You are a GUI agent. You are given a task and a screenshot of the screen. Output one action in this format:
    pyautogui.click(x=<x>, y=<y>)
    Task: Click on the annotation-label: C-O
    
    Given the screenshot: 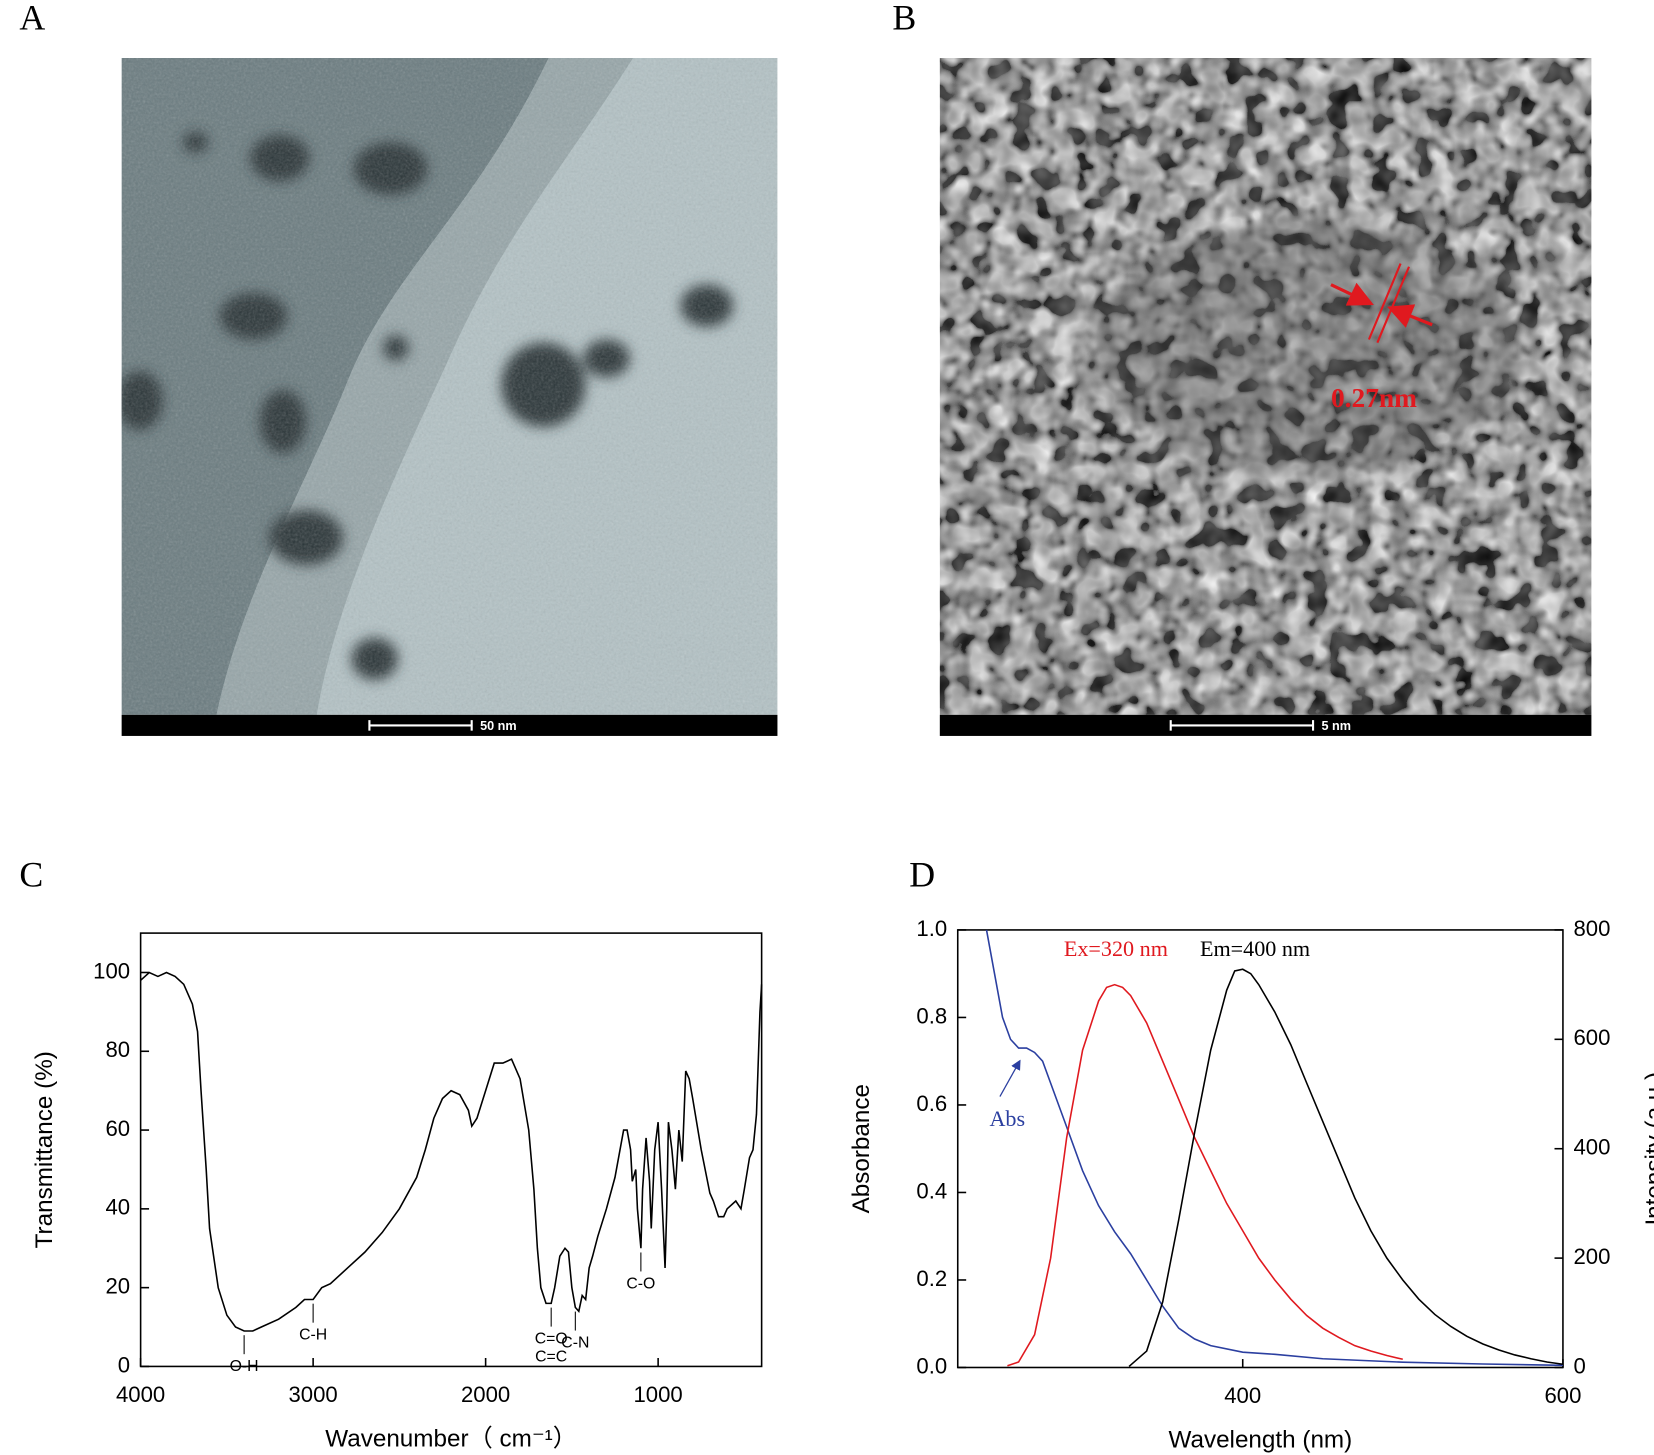 What is the action you would take?
    pyautogui.click(x=640, y=1283)
    